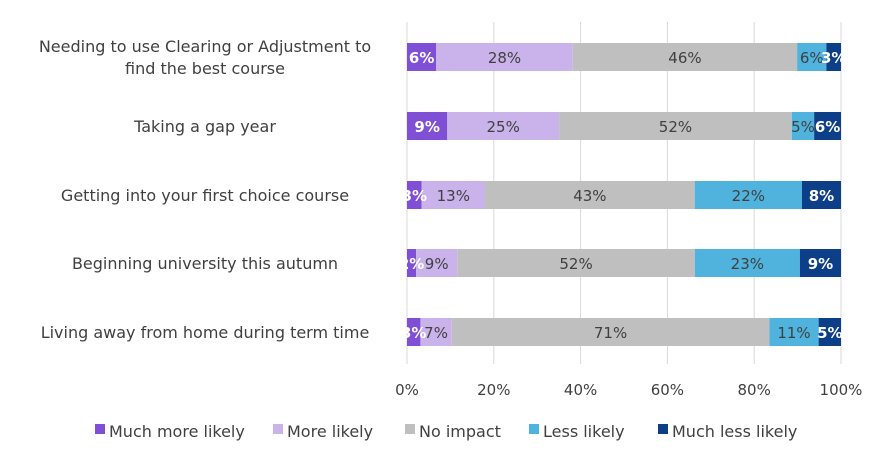  I want to click on category-label: Getting into your first choice course, so click(205, 195).